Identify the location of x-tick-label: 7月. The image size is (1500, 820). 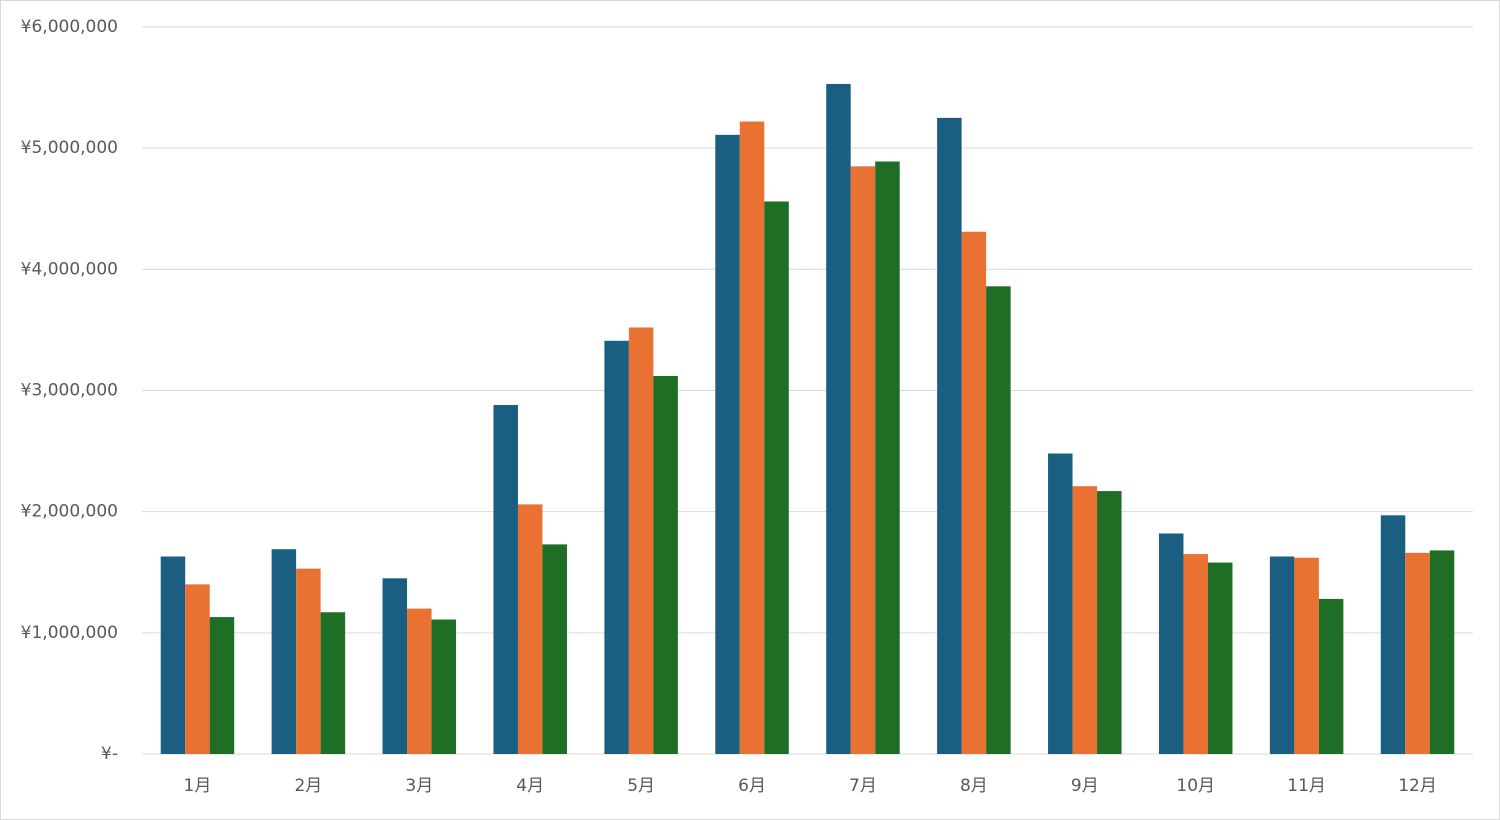
(863, 786).